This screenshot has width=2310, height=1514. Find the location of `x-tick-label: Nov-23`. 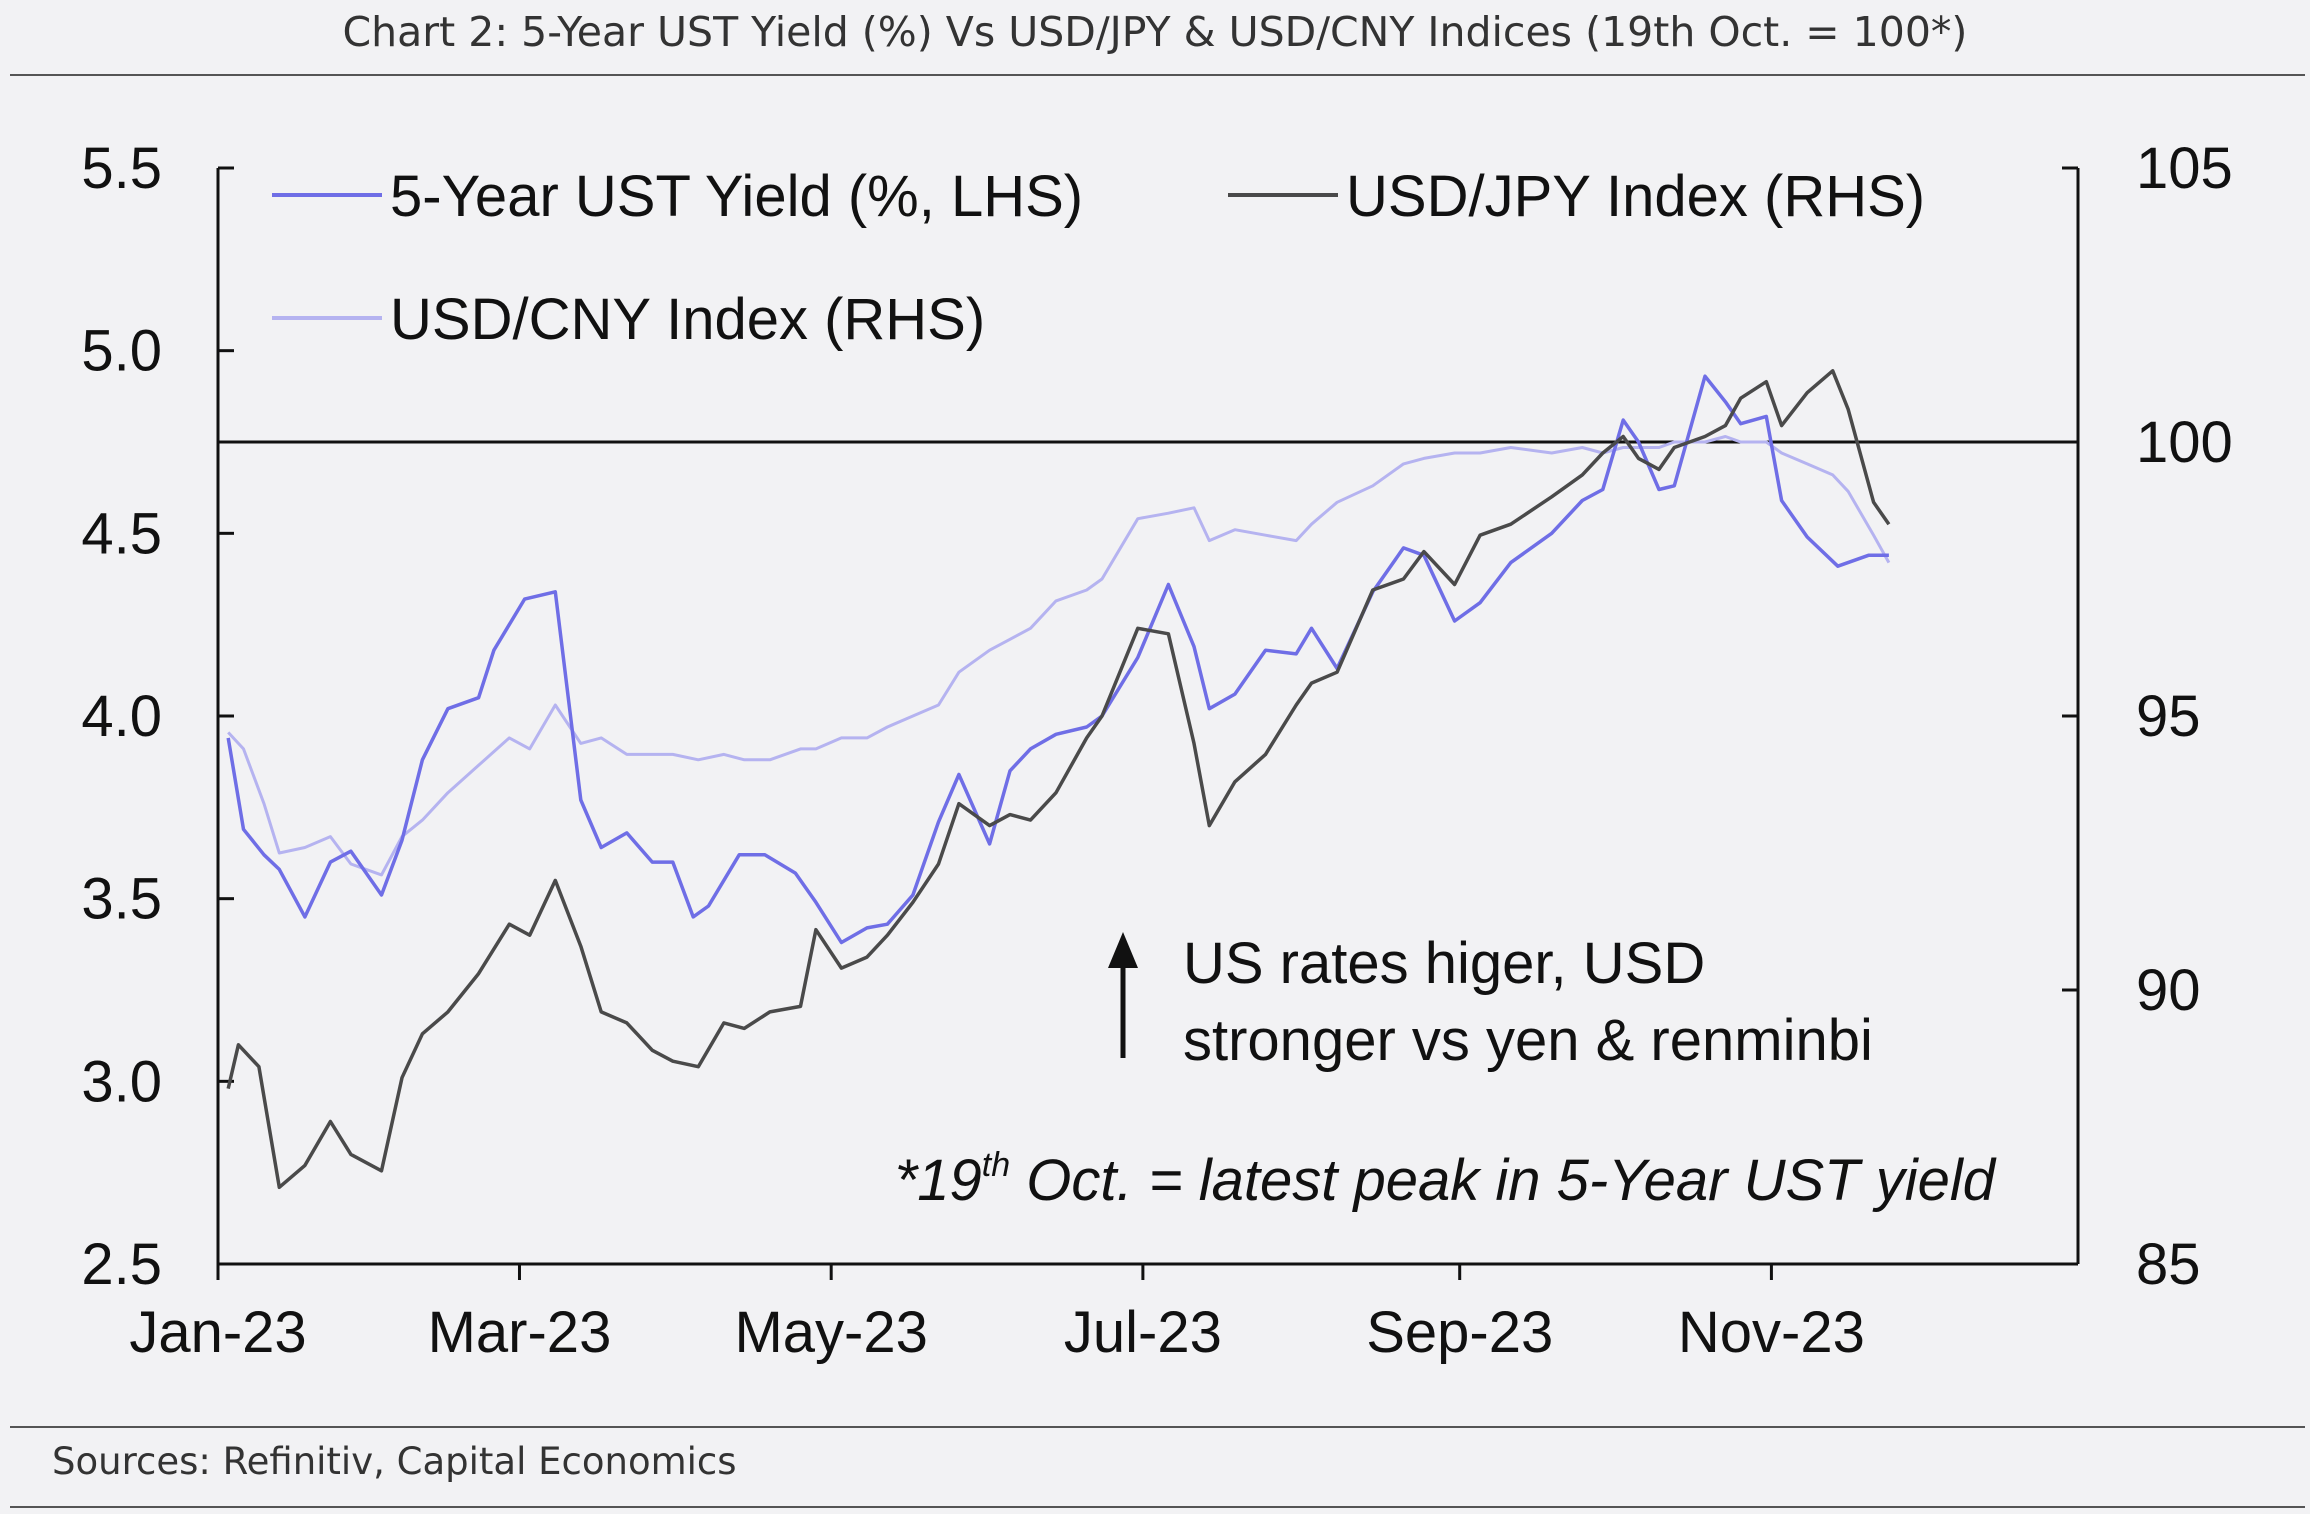

x-tick-label: Nov-23 is located at coordinates (1771, 1332).